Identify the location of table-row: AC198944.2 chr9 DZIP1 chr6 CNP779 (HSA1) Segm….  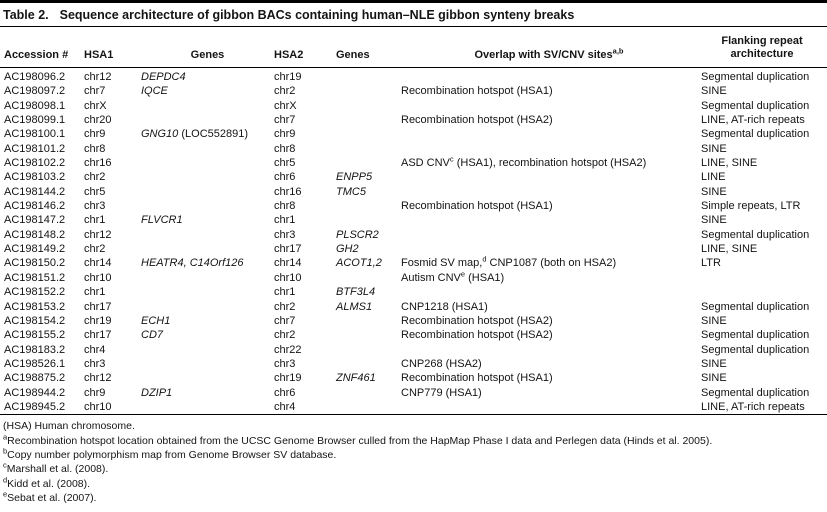
(413, 393).